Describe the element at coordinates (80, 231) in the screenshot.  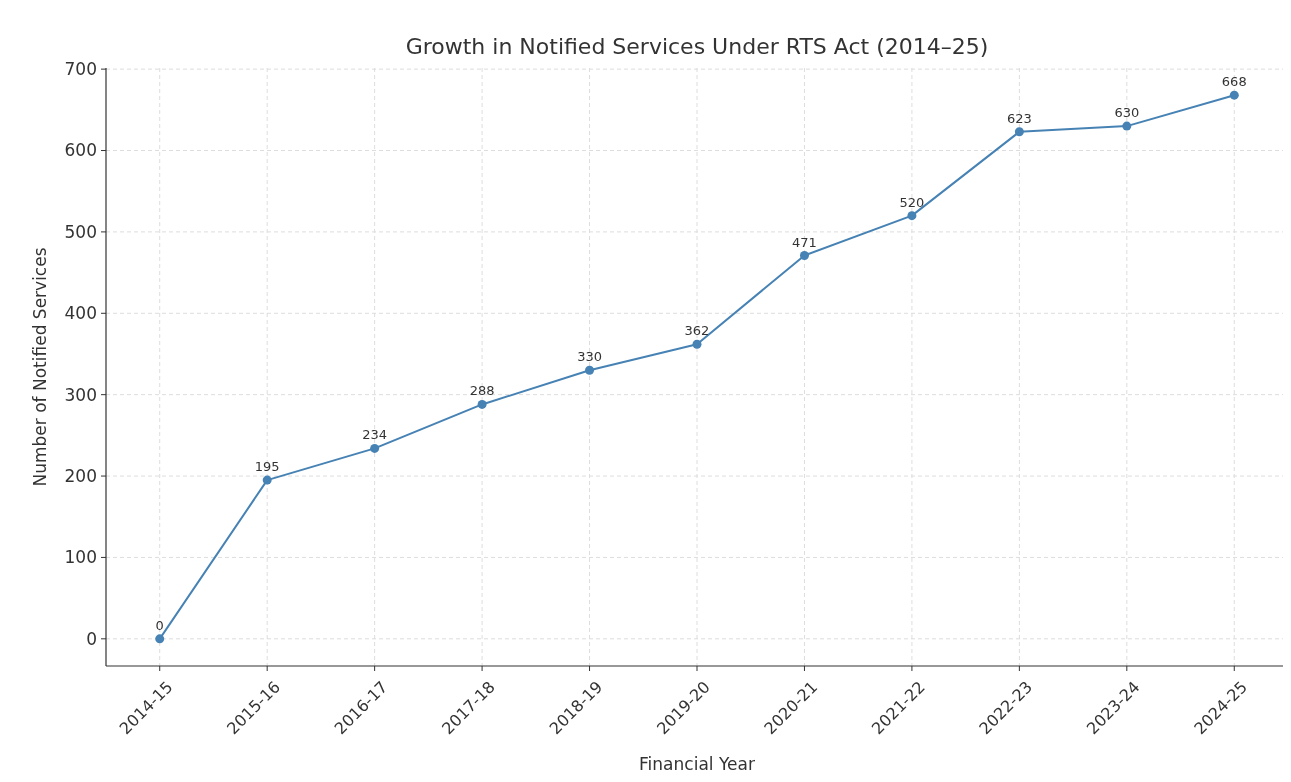
I see `y-tick-label: 500` at that location.